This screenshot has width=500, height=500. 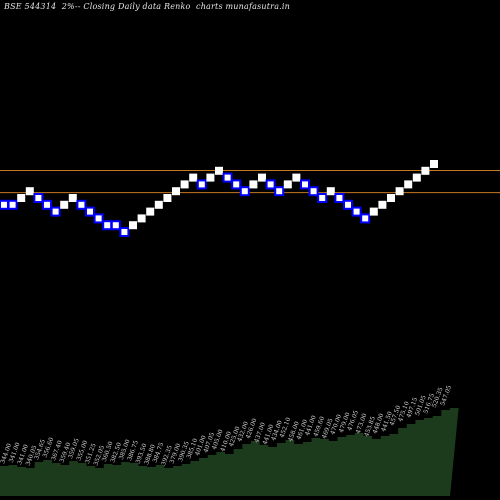 What do you see at coordinates (219, 198) in the screenshot?
I see `renko-bricks` at bounding box center [219, 198].